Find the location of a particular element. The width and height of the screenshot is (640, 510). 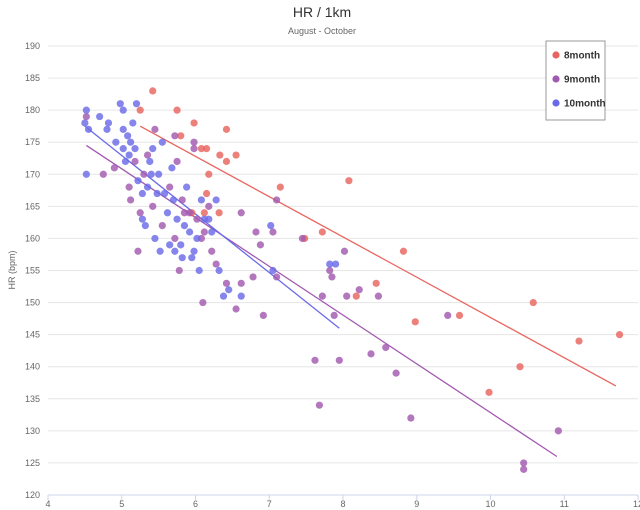

legend-item-8month: 8month is located at coordinates (582, 56).